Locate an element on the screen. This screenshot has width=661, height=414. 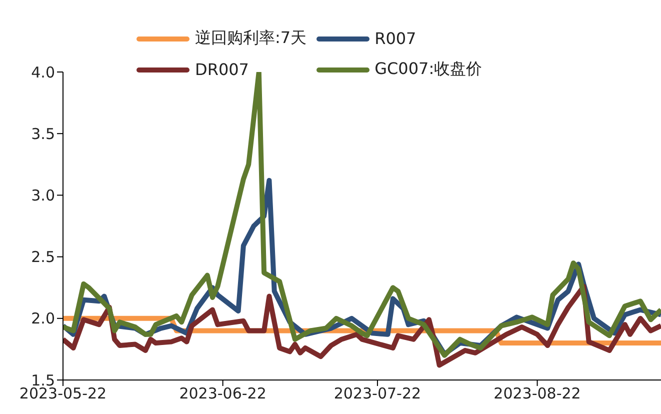
legend-label: GC007:收盘价 is located at coordinates (428, 69).